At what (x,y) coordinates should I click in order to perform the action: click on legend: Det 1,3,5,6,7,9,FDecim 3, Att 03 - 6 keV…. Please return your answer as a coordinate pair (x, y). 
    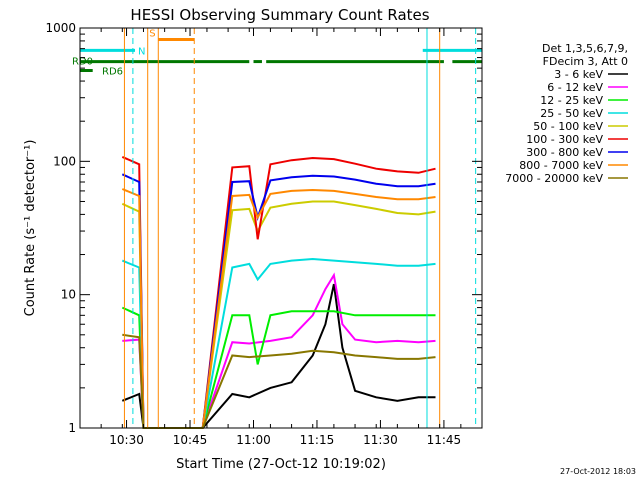
    Looking at the image, I should click on (566, 113).